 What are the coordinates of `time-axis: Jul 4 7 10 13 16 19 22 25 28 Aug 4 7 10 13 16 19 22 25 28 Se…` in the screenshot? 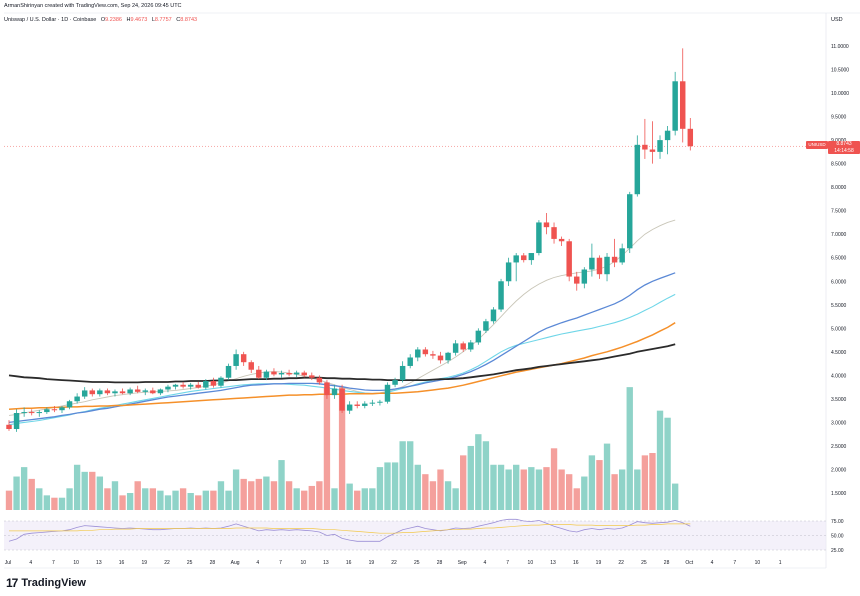 It's located at (393, 563).